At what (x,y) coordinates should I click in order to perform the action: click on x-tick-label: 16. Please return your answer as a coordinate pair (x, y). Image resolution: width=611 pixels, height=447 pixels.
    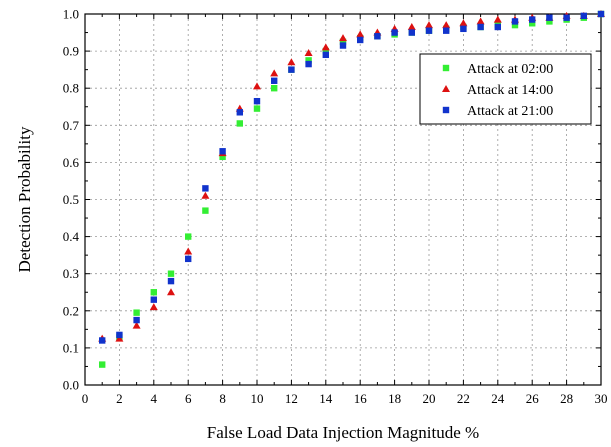
    Looking at the image, I should click on (361, 398).